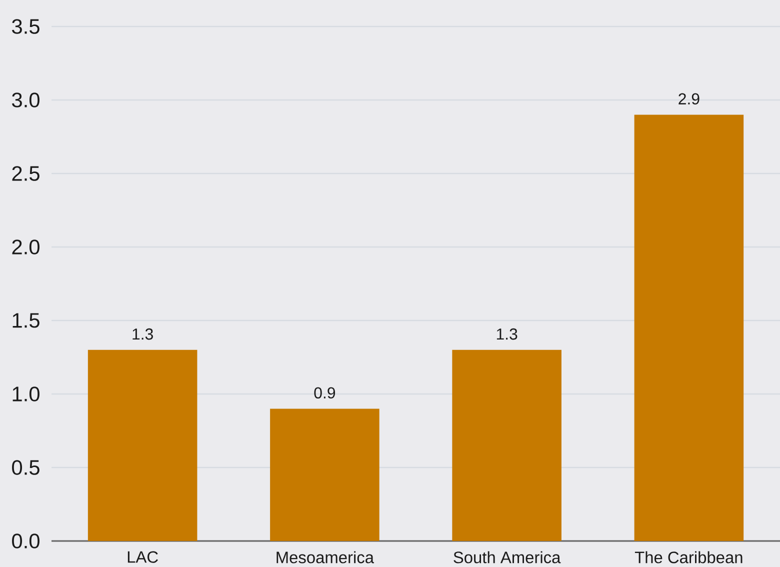 The image size is (780, 567). I want to click on x-tick-label: South America, so click(507, 557).